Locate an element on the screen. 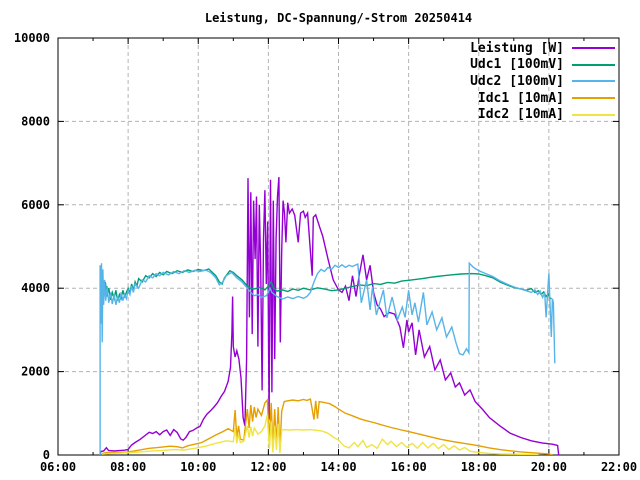 The width and height of the screenshot is (640, 480). legend-item-leistung: Leistung [W] is located at coordinates (542, 48).